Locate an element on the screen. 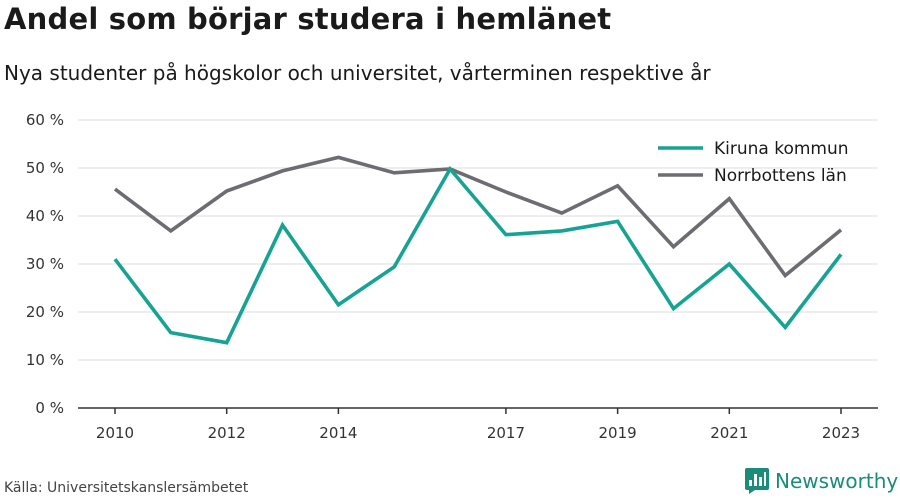 This screenshot has width=900, height=500. legend-label: Norrbottens län is located at coordinates (780, 176).